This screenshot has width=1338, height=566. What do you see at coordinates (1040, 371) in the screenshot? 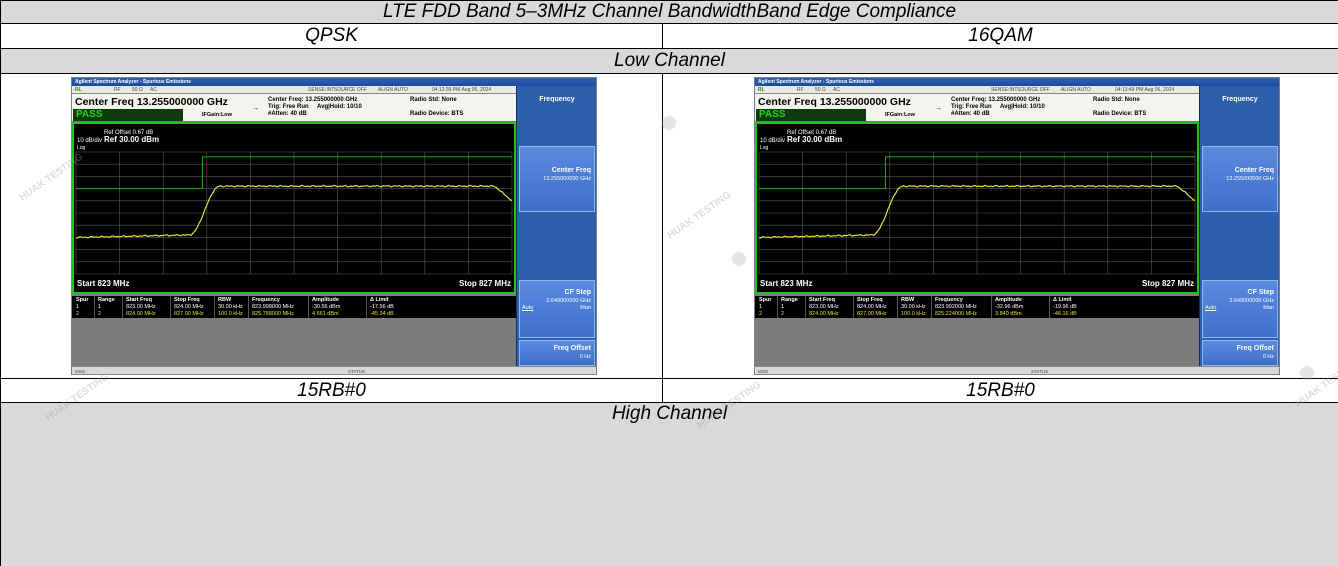
I see `status-label: STATUS` at bounding box center [1040, 371].